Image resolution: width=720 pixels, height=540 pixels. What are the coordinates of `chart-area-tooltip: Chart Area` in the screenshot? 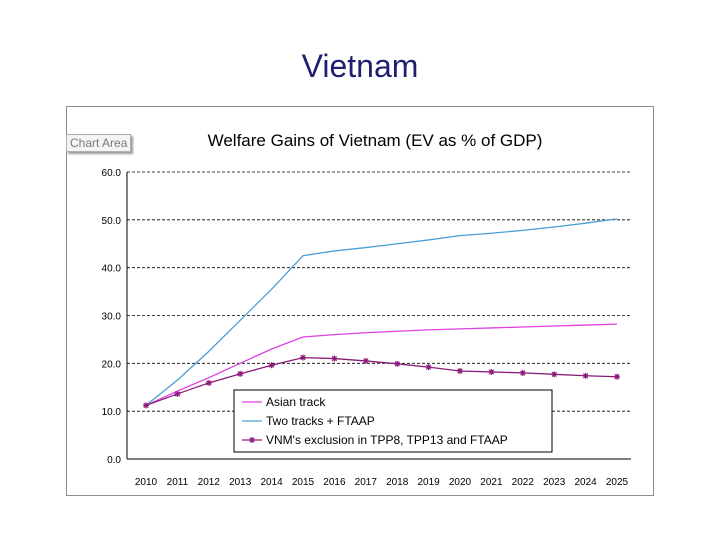 It's located at (99, 143).